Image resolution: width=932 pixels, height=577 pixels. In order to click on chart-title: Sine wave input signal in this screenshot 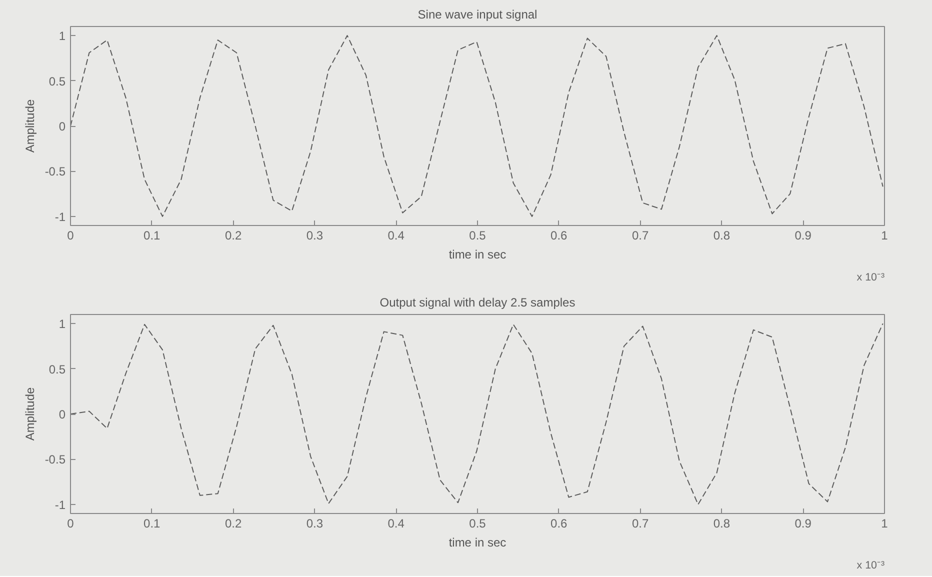, I will do `click(478, 15)`.